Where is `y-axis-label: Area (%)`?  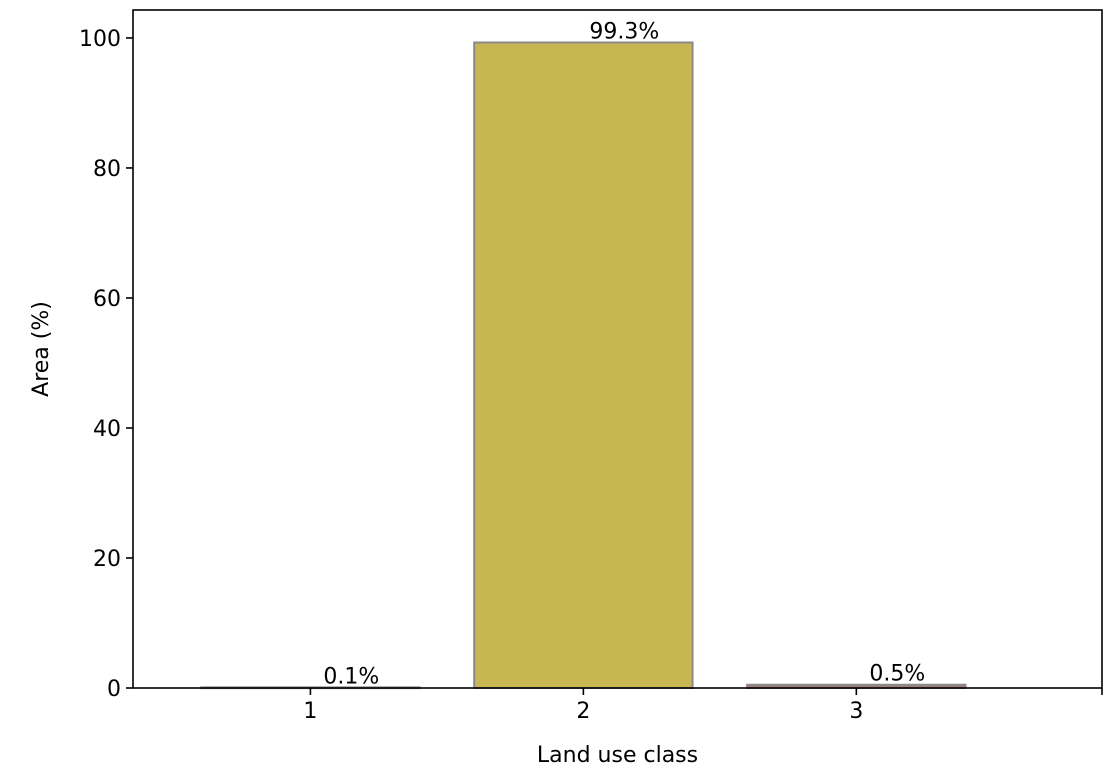
y-axis-label: Area (%) is located at coordinates (41, 349).